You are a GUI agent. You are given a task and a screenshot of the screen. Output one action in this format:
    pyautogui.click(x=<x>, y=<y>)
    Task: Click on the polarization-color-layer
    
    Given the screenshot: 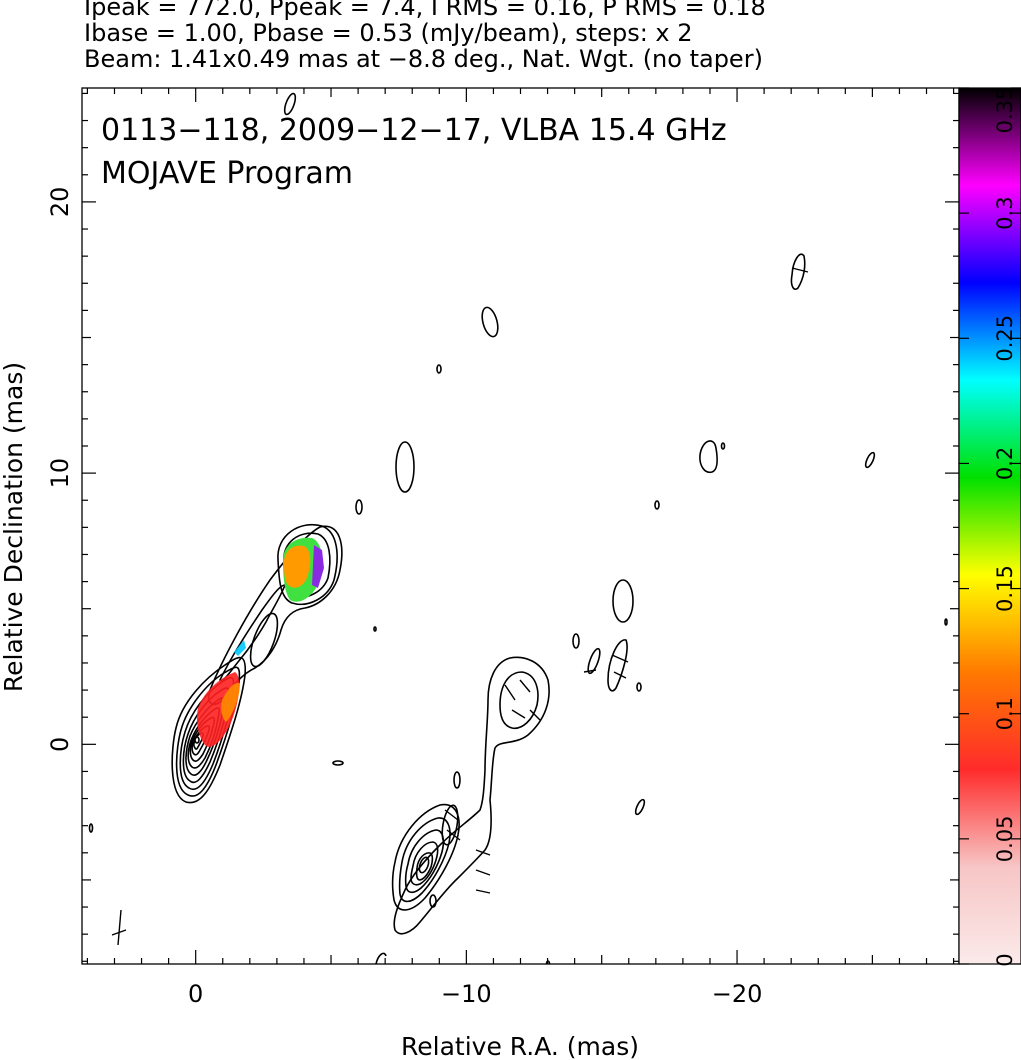 What is the action you would take?
    pyautogui.click(x=260, y=642)
    